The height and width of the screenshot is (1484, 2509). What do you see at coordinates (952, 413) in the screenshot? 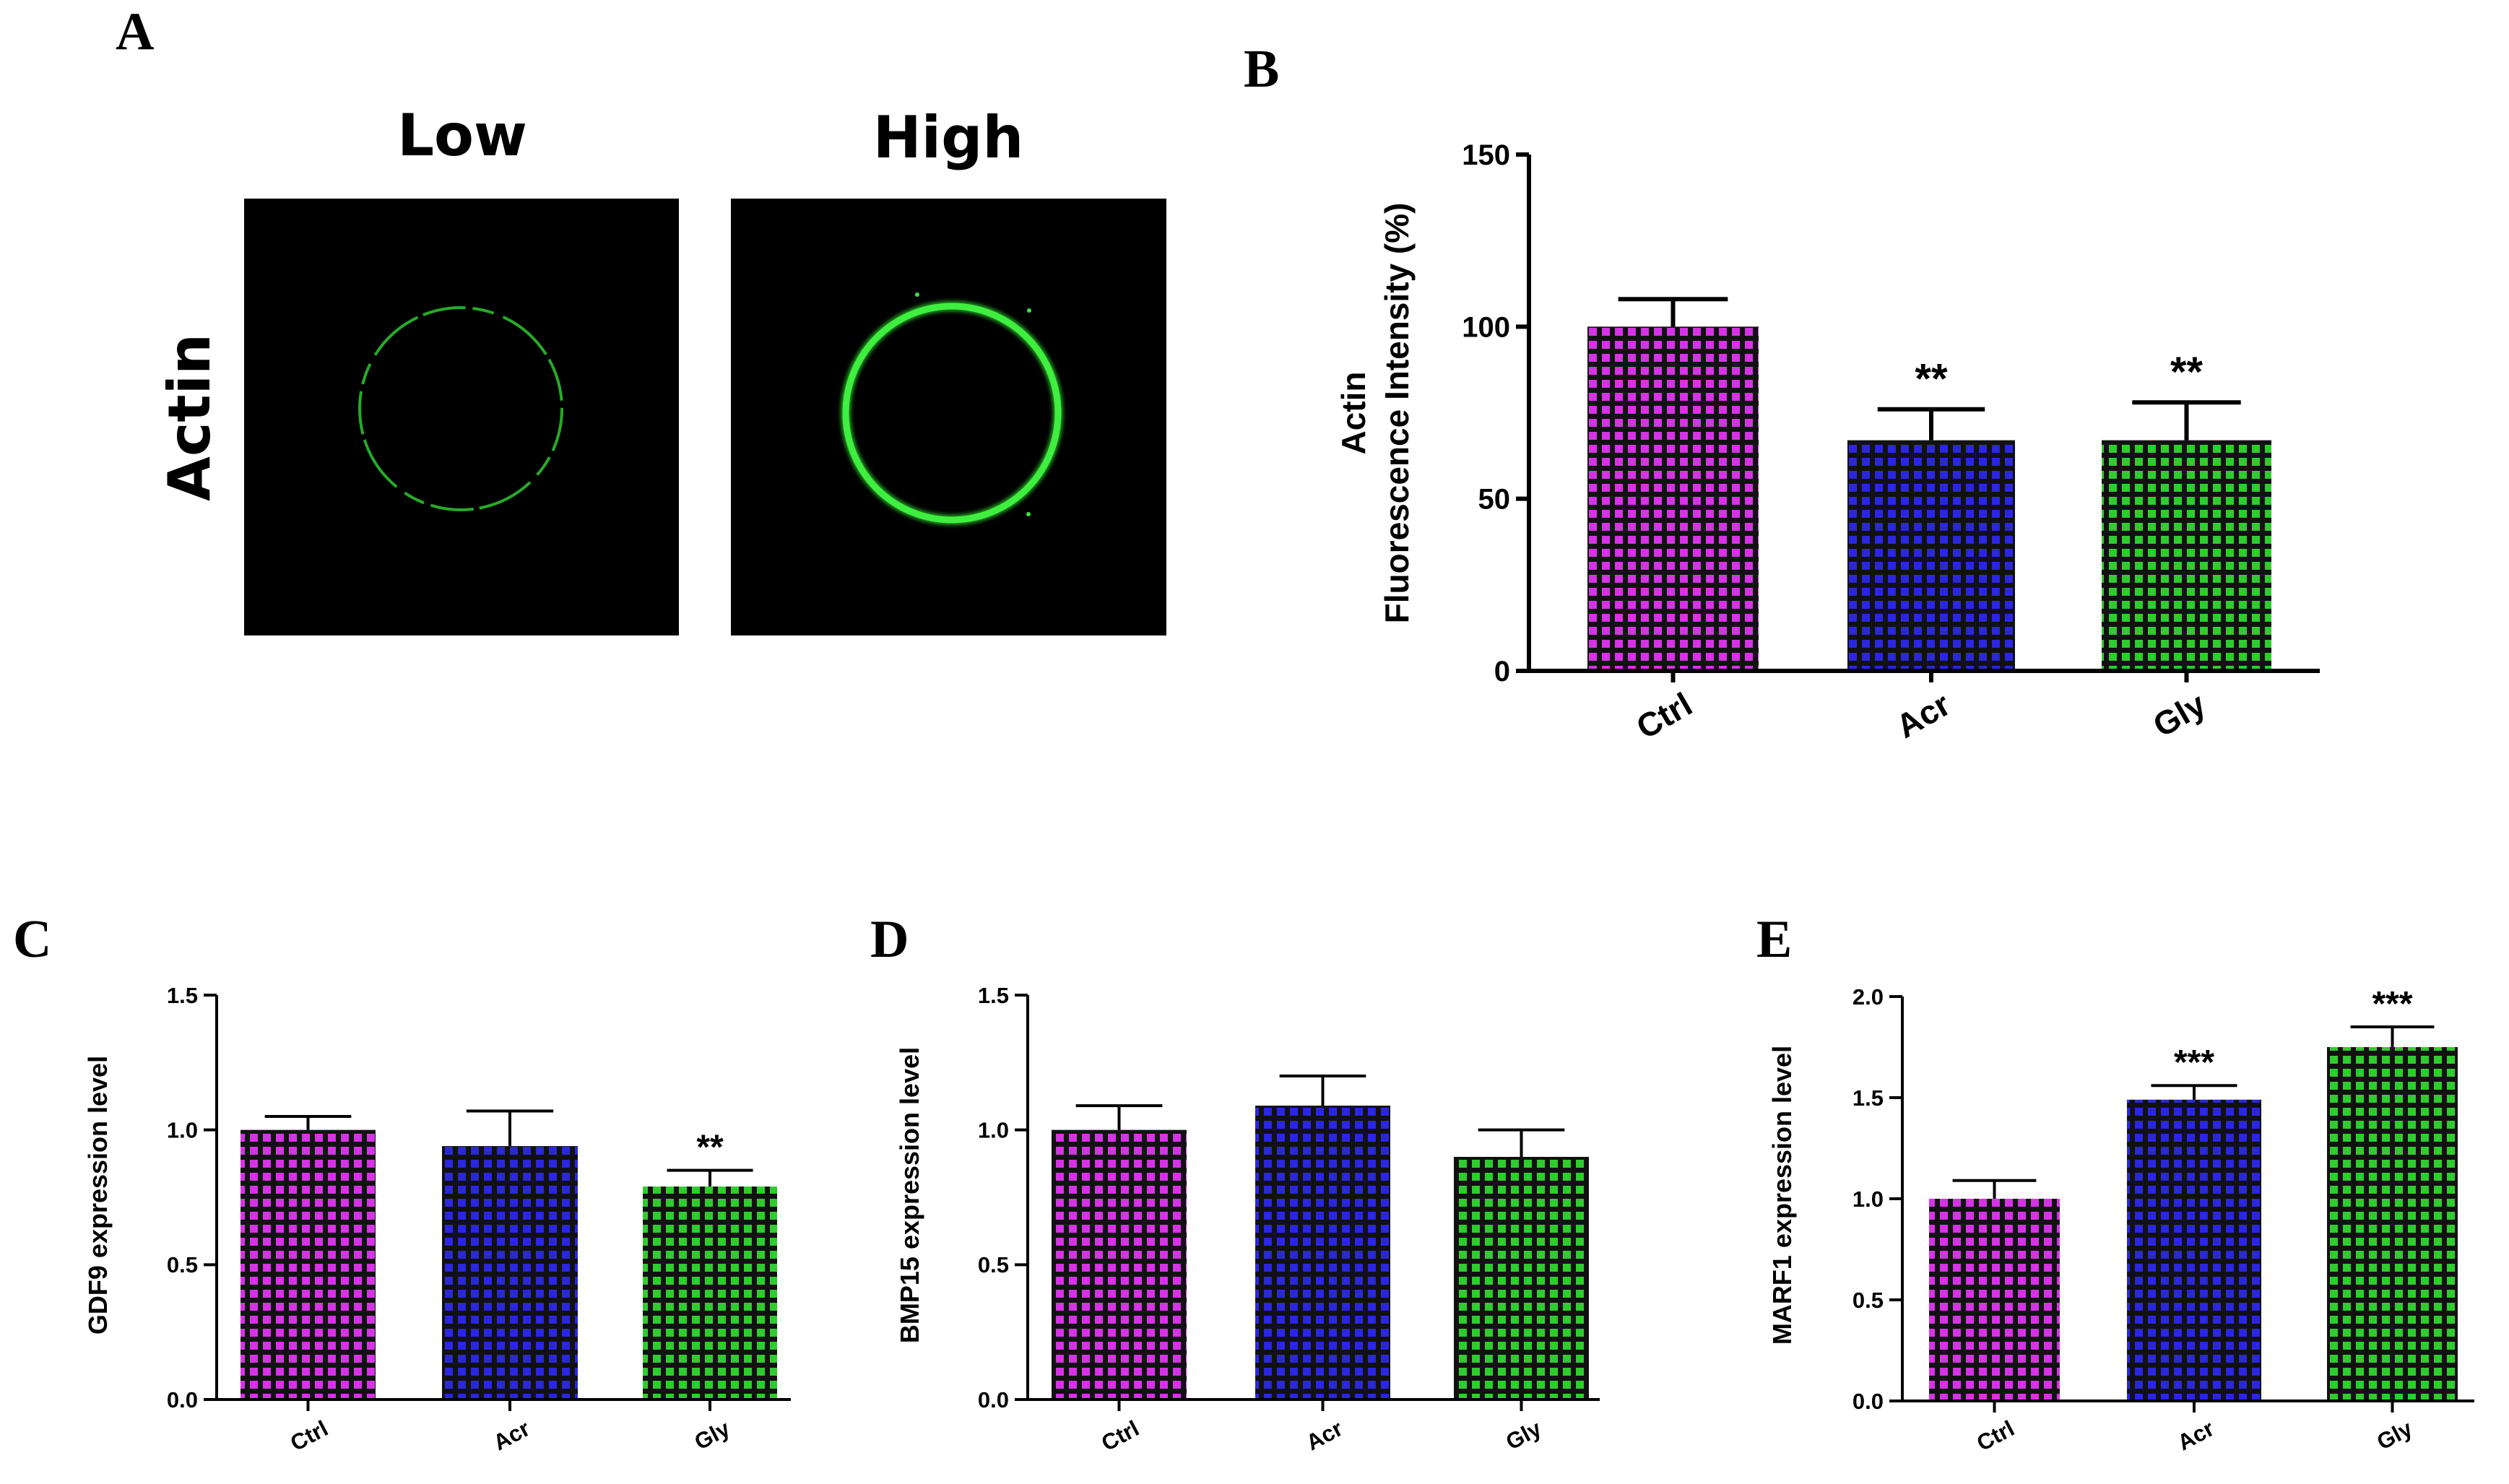
I see `actin-ring-high` at bounding box center [952, 413].